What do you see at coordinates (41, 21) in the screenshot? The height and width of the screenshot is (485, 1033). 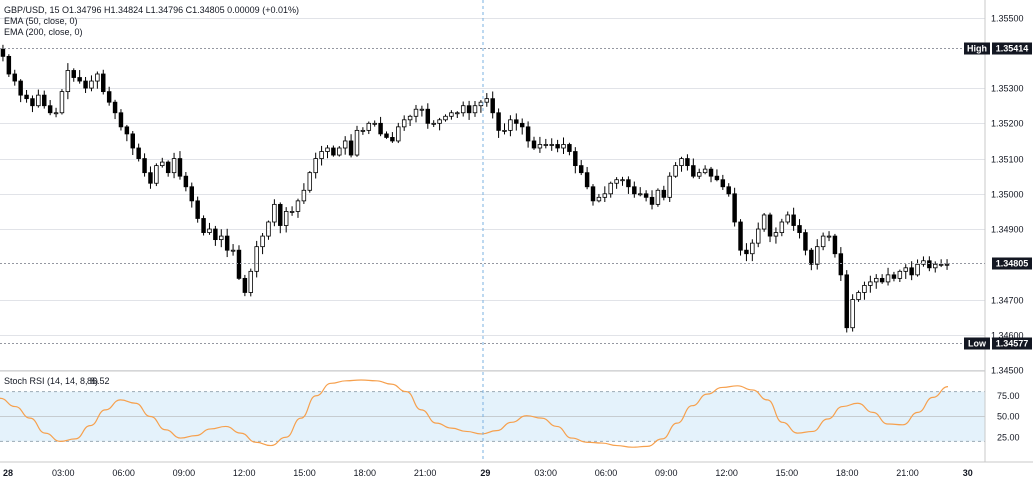 I see `ema50-legend: EMA (50, close, 0)` at bounding box center [41, 21].